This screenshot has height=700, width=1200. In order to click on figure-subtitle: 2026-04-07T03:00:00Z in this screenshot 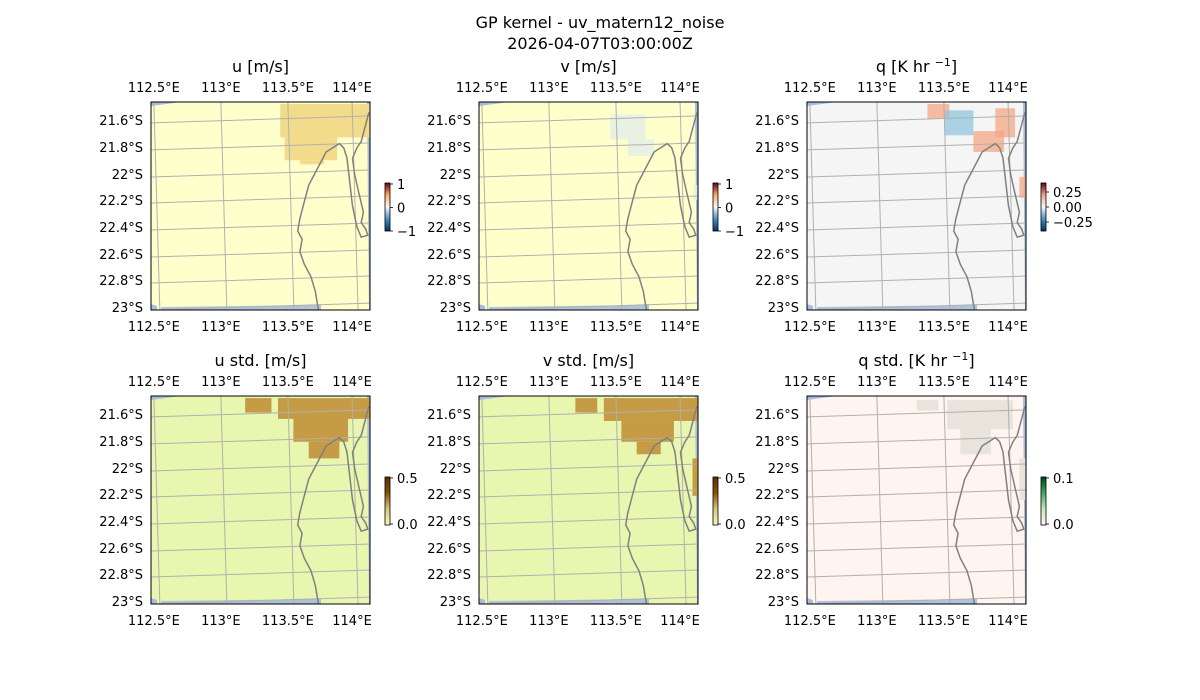, I will do `click(600, 43)`.